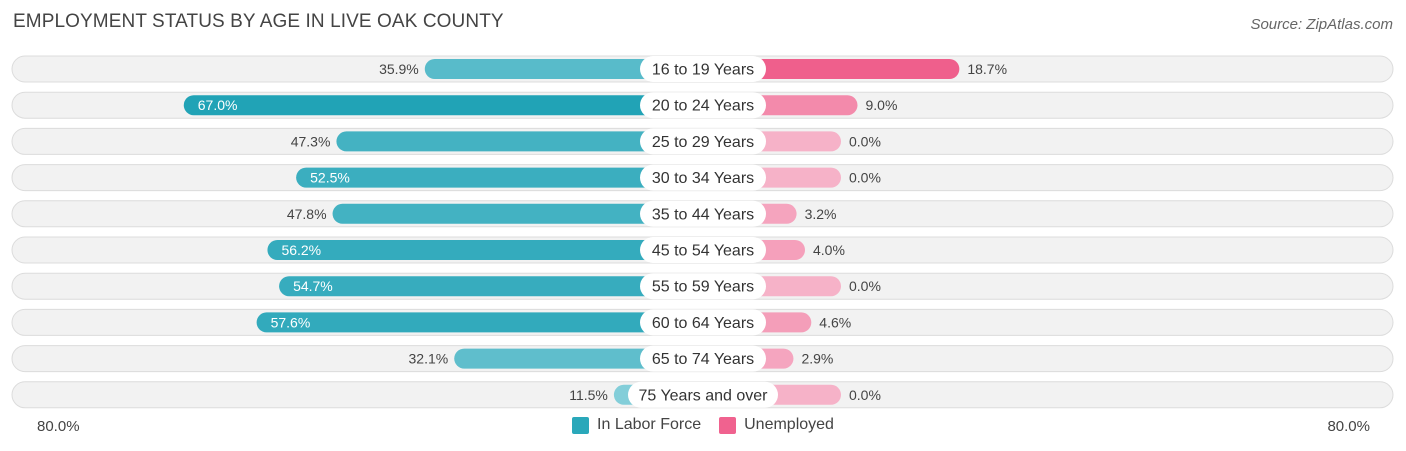  What do you see at coordinates (307, 214) in the screenshot?
I see `value-label-labor-force: 47.8%` at bounding box center [307, 214].